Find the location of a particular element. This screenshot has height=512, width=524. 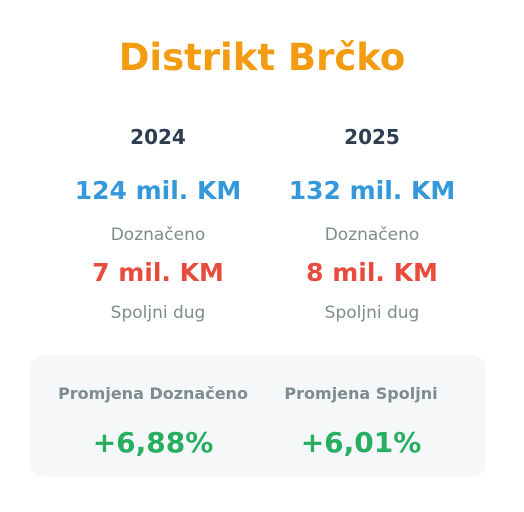

budget-amount: 132 mil. KM is located at coordinates (372, 190).